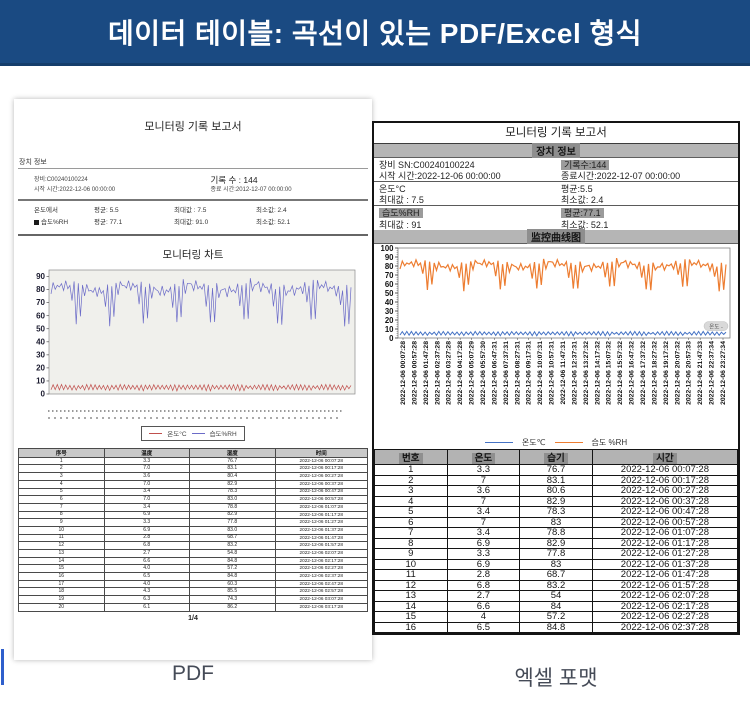  Describe the element at coordinates (643, 373) in the screenshot. I see `svg-text: 2022-12-06 17:37:32` at that location.